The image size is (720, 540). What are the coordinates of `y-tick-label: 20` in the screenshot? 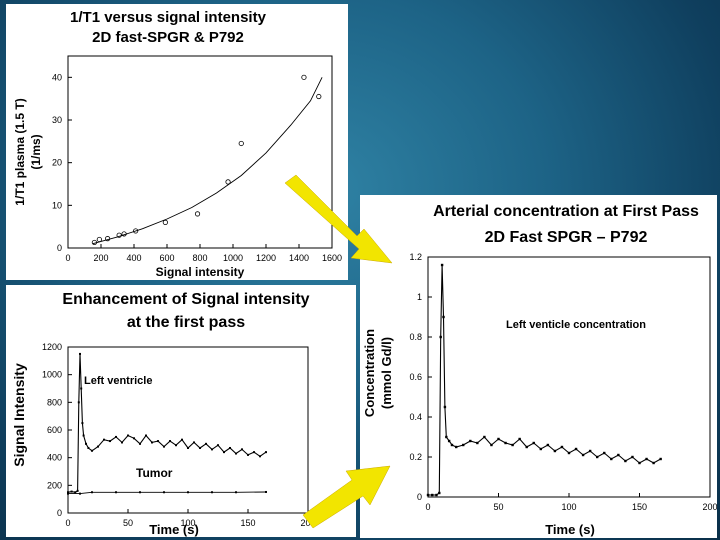 It's located at (57, 163).